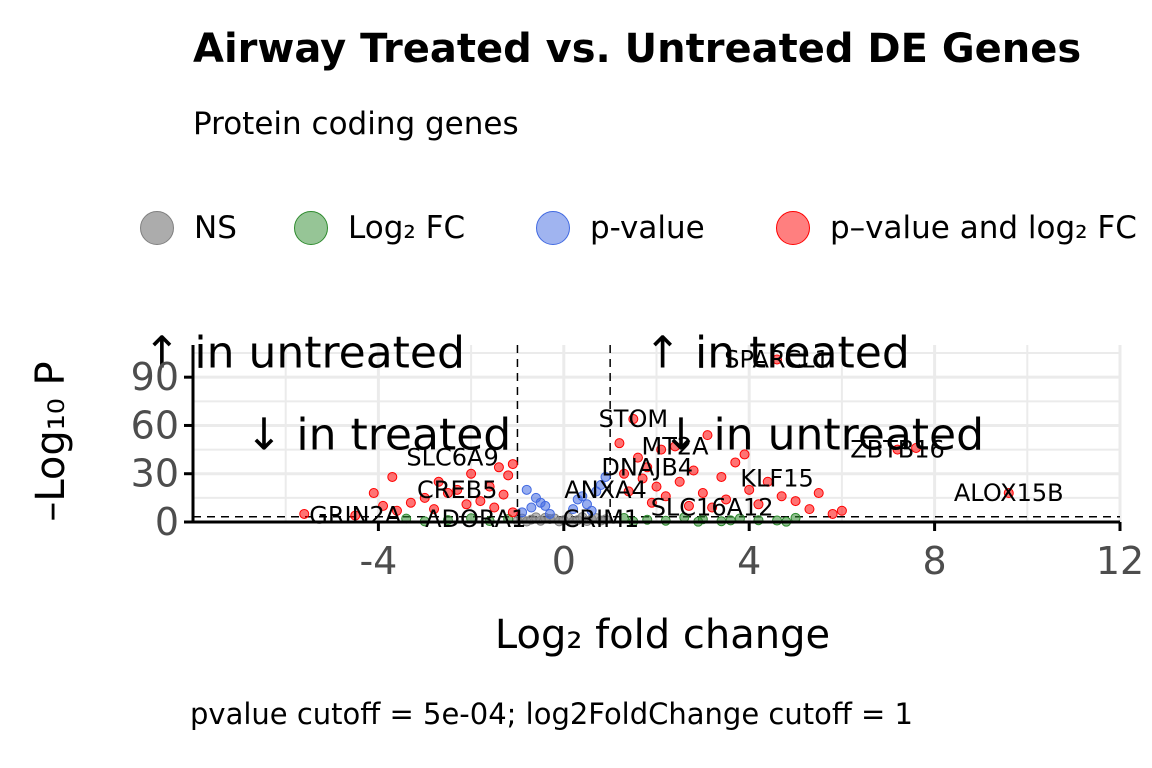 This screenshot has width=1152, height=768. What do you see at coordinates (935, 561) in the screenshot?
I see `x-tick-label: 8` at bounding box center [935, 561].